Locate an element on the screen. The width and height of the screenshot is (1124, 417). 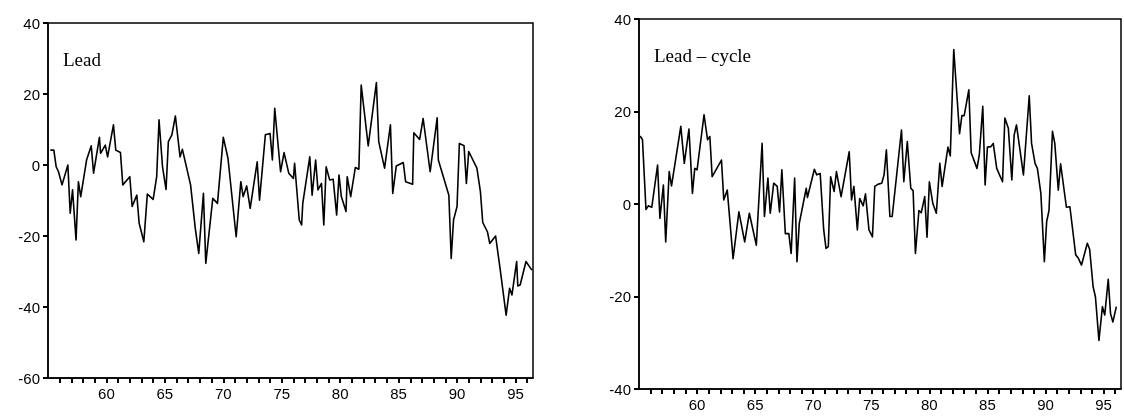
text: Lead is located at coordinates (82, 59).